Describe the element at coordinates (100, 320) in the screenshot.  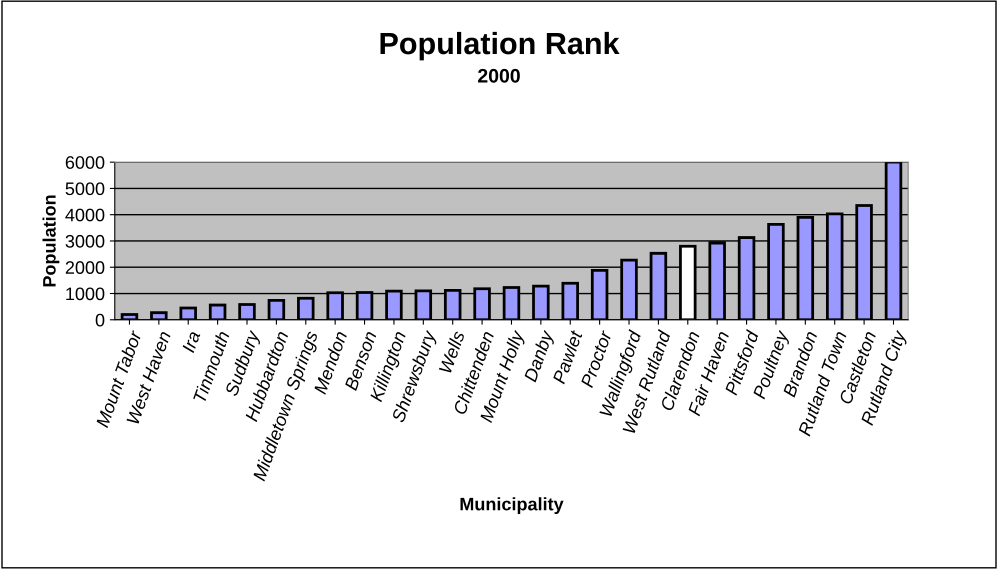
I see `y-tick-label: 0` at that location.